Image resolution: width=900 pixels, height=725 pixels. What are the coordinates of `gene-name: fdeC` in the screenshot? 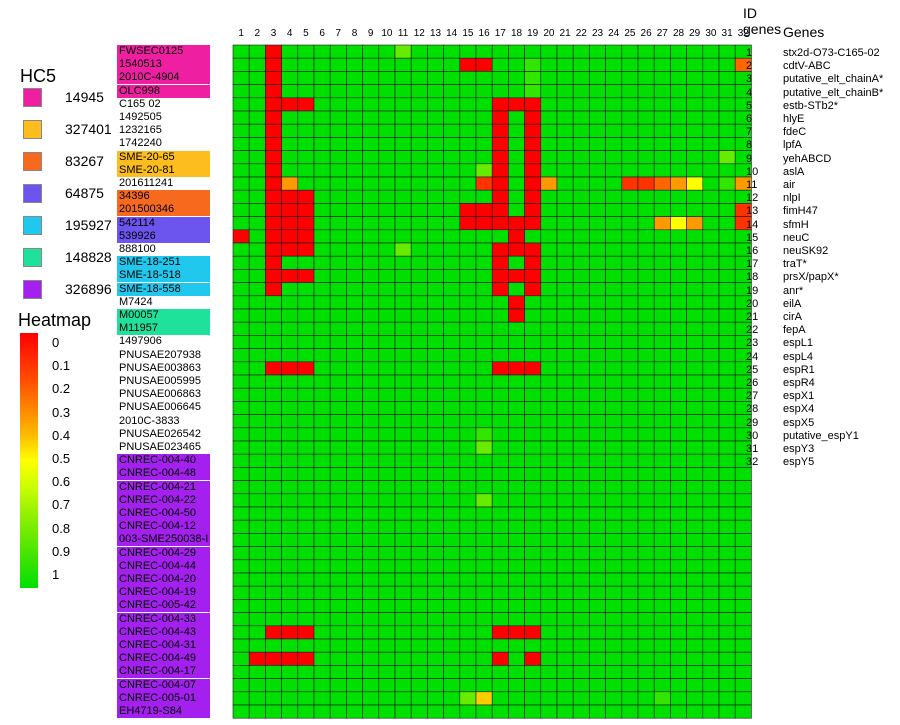 It's located at (795, 132).